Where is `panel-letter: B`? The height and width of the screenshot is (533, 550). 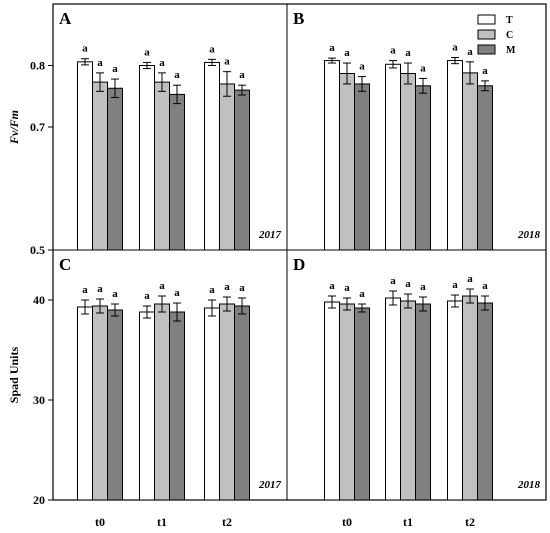 panel-letter: B is located at coordinates (298, 18).